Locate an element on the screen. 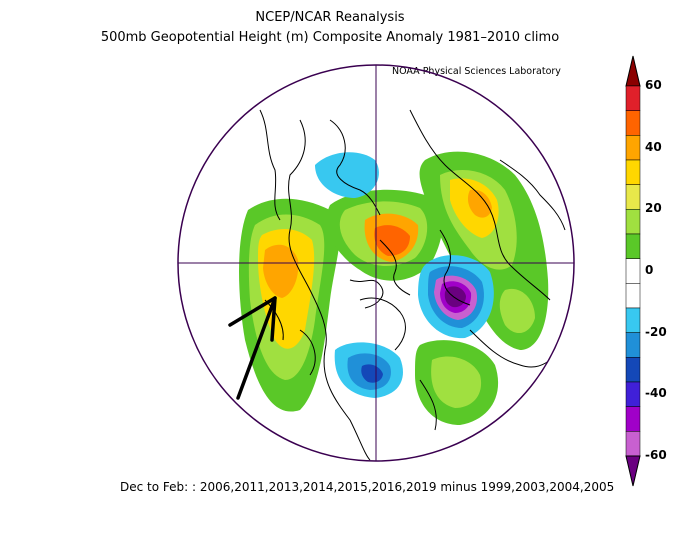 The width and height of the screenshot is (700, 542). colorbar-tick-label: -40 is located at coordinates (656, 393).